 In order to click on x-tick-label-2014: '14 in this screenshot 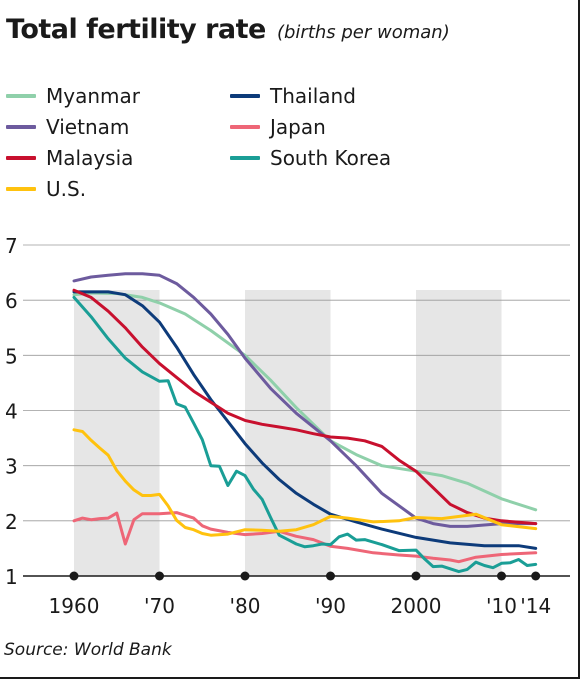, I will do `click(535, 606)`.